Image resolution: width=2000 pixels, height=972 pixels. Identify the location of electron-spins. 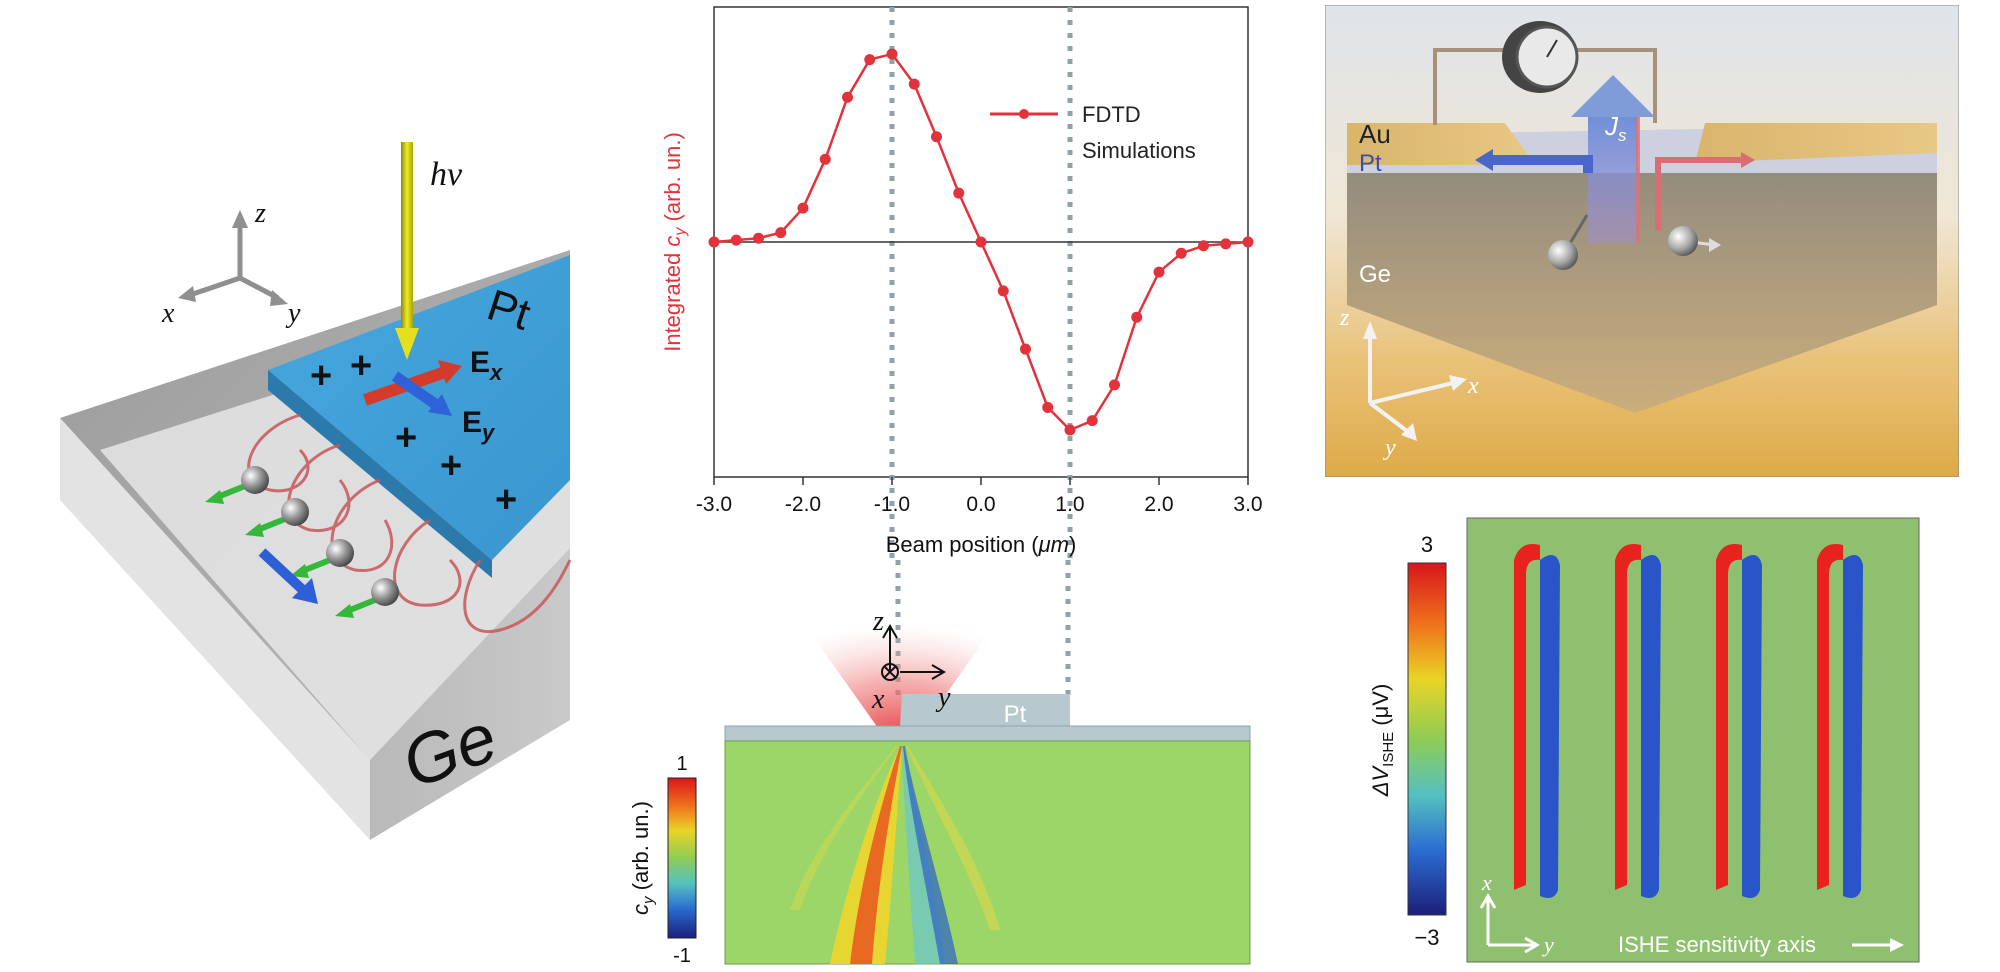
(302, 542).